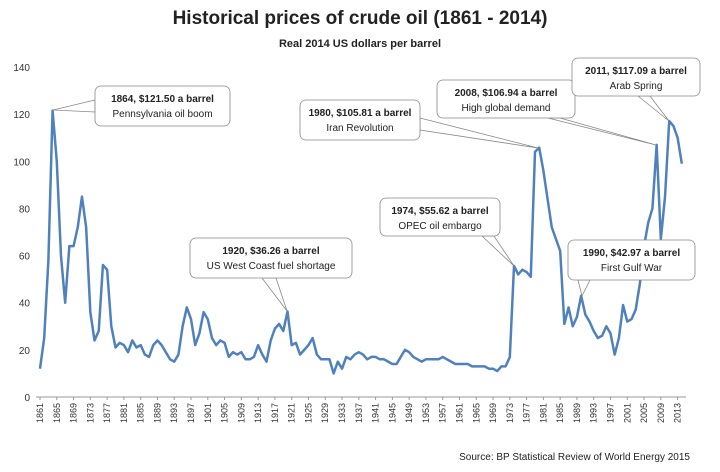 Image resolution: width=720 pixels, height=472 pixels. I want to click on x-tick-label: 1961, so click(459, 413).